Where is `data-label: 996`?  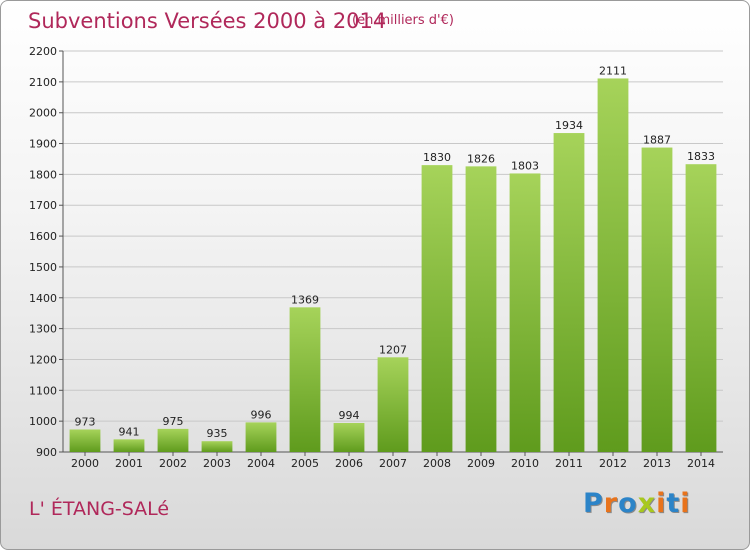
data-label: 996 is located at coordinates (261, 414).